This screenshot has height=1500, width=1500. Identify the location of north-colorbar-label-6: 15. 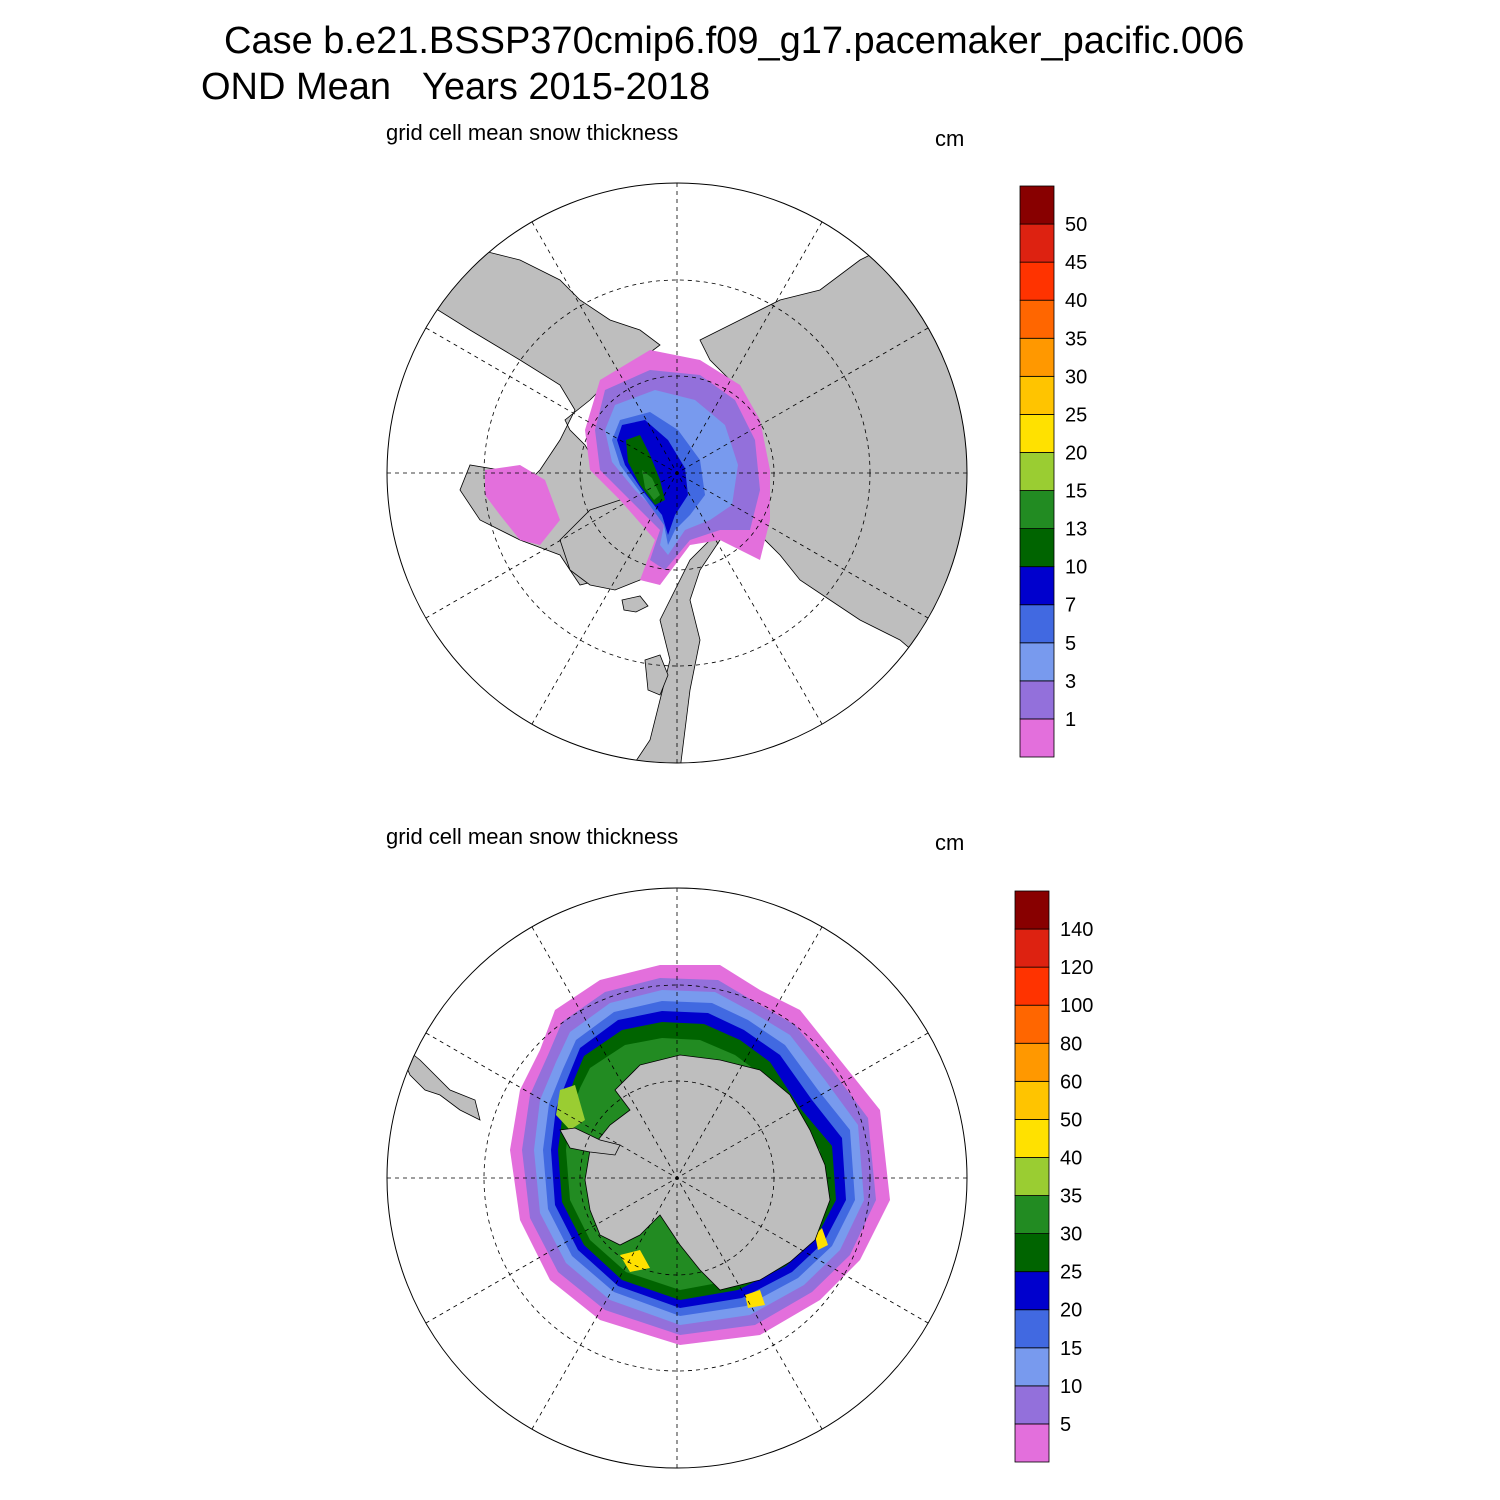
(1076, 492).